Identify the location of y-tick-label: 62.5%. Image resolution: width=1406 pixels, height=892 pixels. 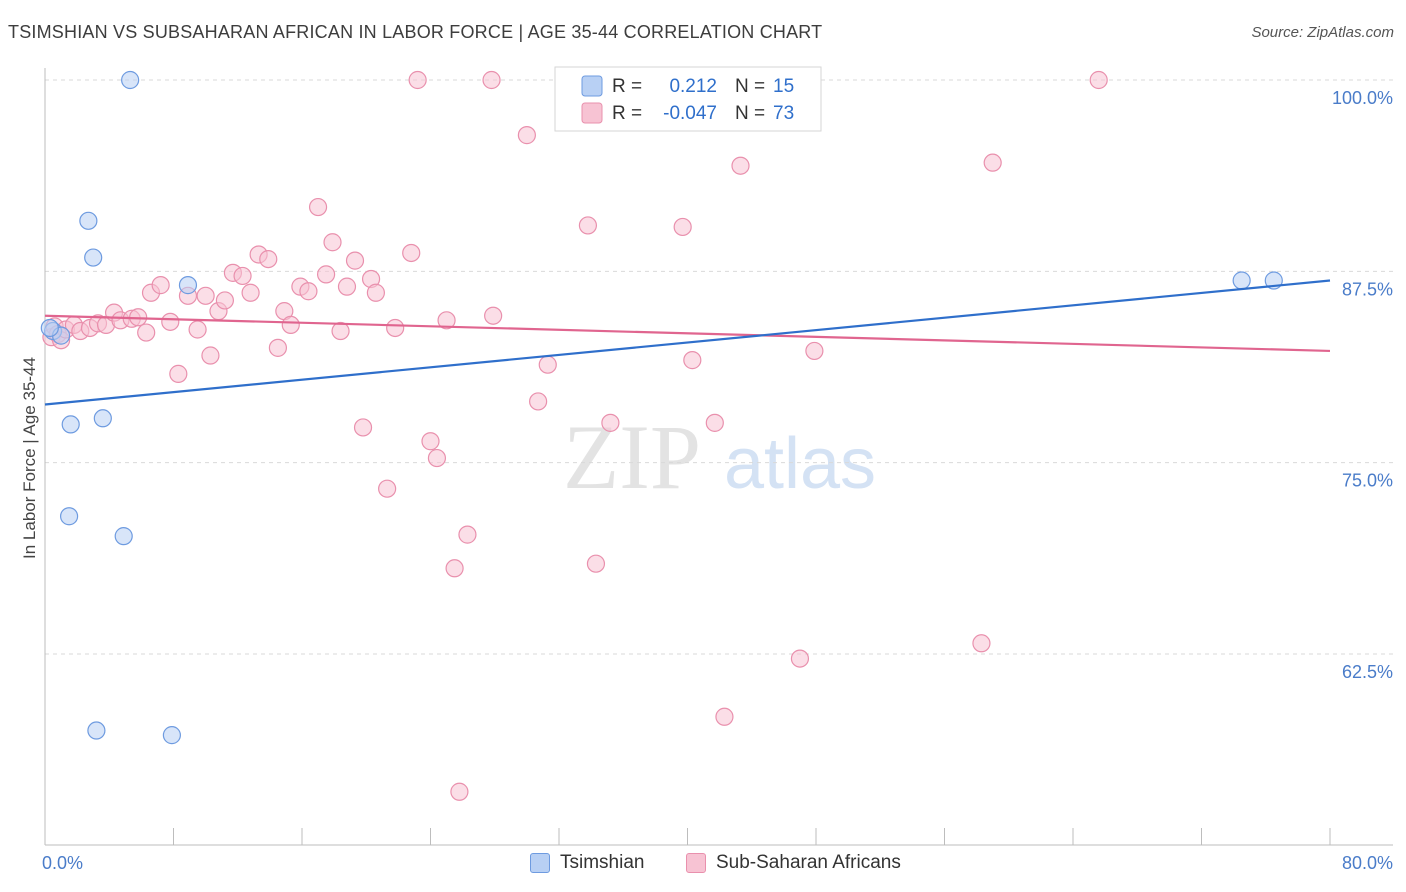
(1367, 672).